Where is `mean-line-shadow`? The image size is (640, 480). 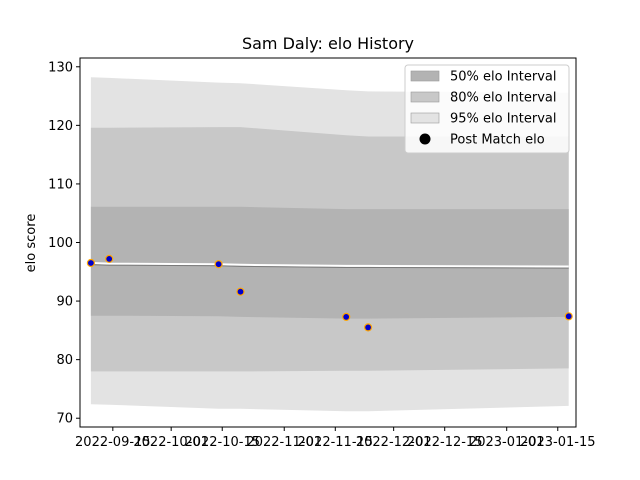 mean-line-shadow is located at coordinates (329, 266).